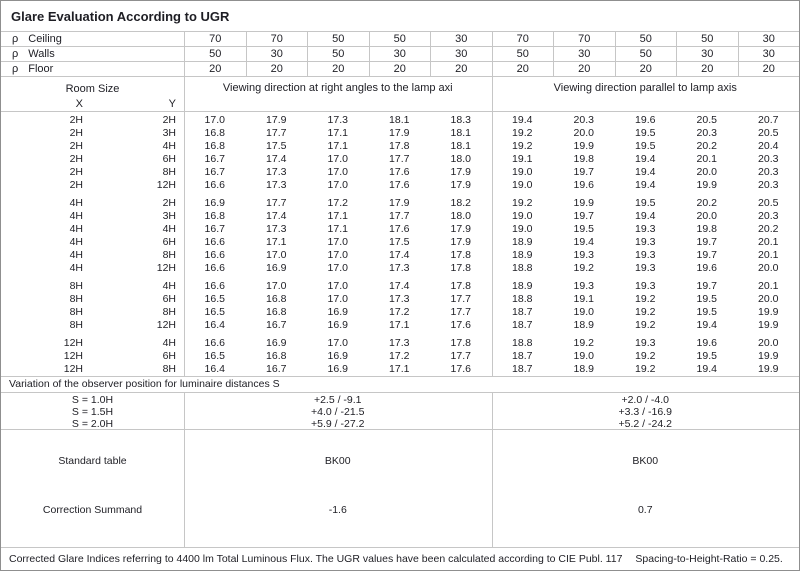 The image size is (800, 571). What do you see at coordinates (92, 69) in the screenshot?
I see `reflectance-label: ρ Floor` at bounding box center [92, 69].